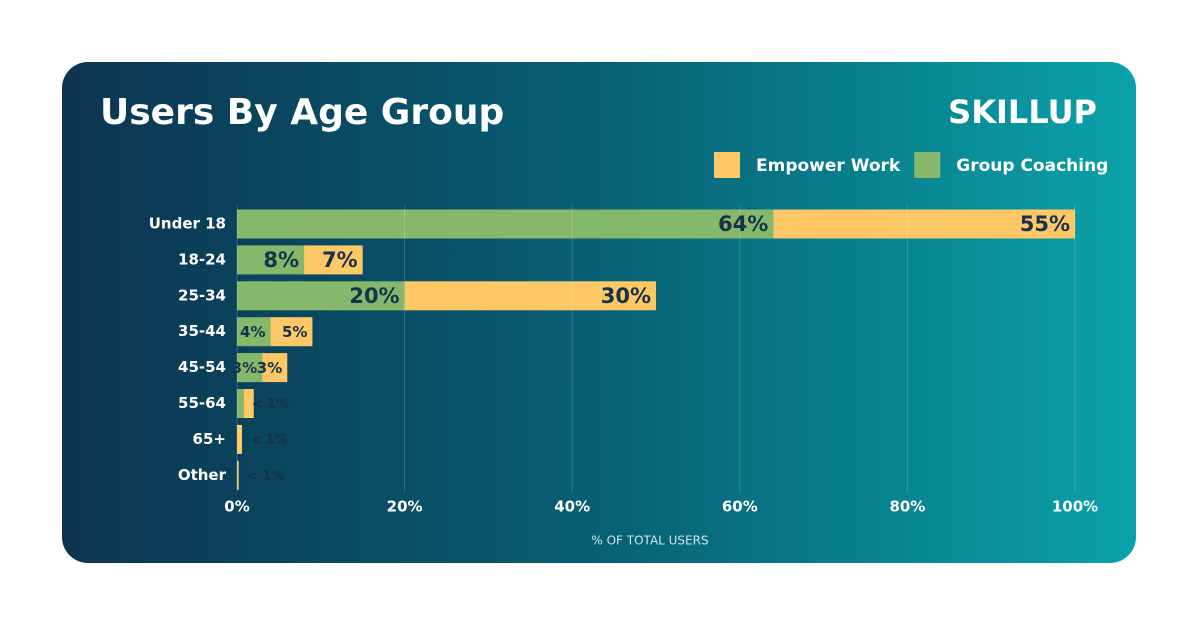 This screenshot has width=1200, height=628. Describe the element at coordinates (302, 112) in the screenshot. I see `chart-title: Users By Age Group` at that location.